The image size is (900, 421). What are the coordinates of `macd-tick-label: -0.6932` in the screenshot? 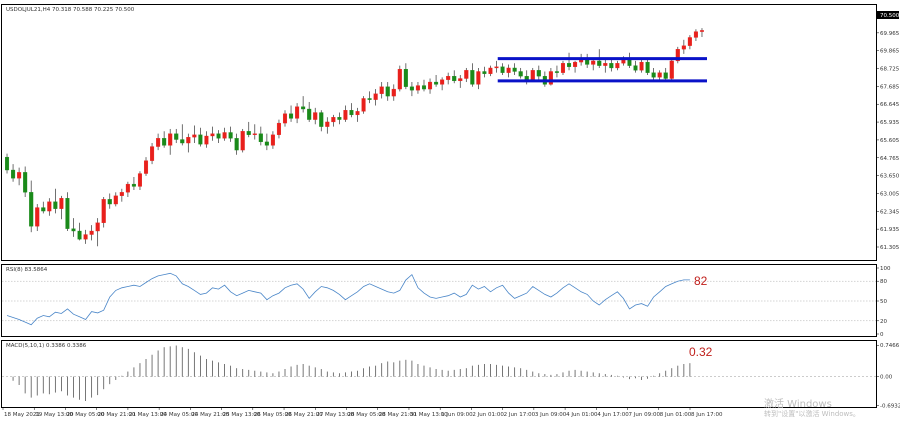 It's located at (890, 407).